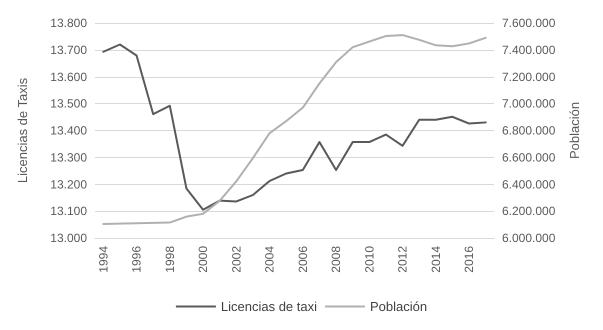 This screenshot has width=603, height=330. I want to click on y2-tick-label: 6.400.000, so click(529, 184).